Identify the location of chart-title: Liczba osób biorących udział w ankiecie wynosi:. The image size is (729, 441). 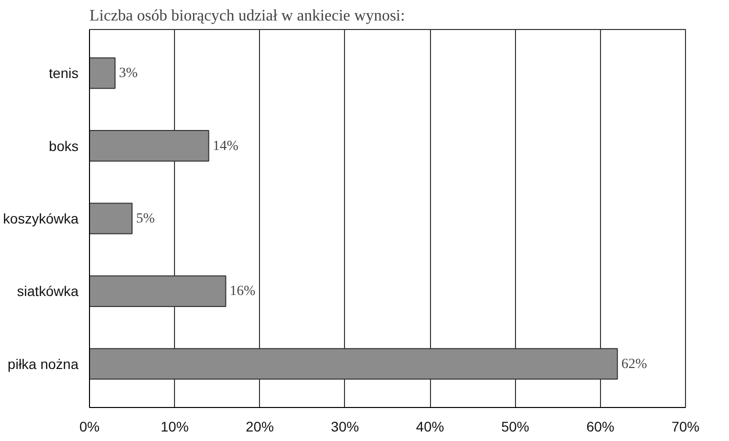
(247, 16).